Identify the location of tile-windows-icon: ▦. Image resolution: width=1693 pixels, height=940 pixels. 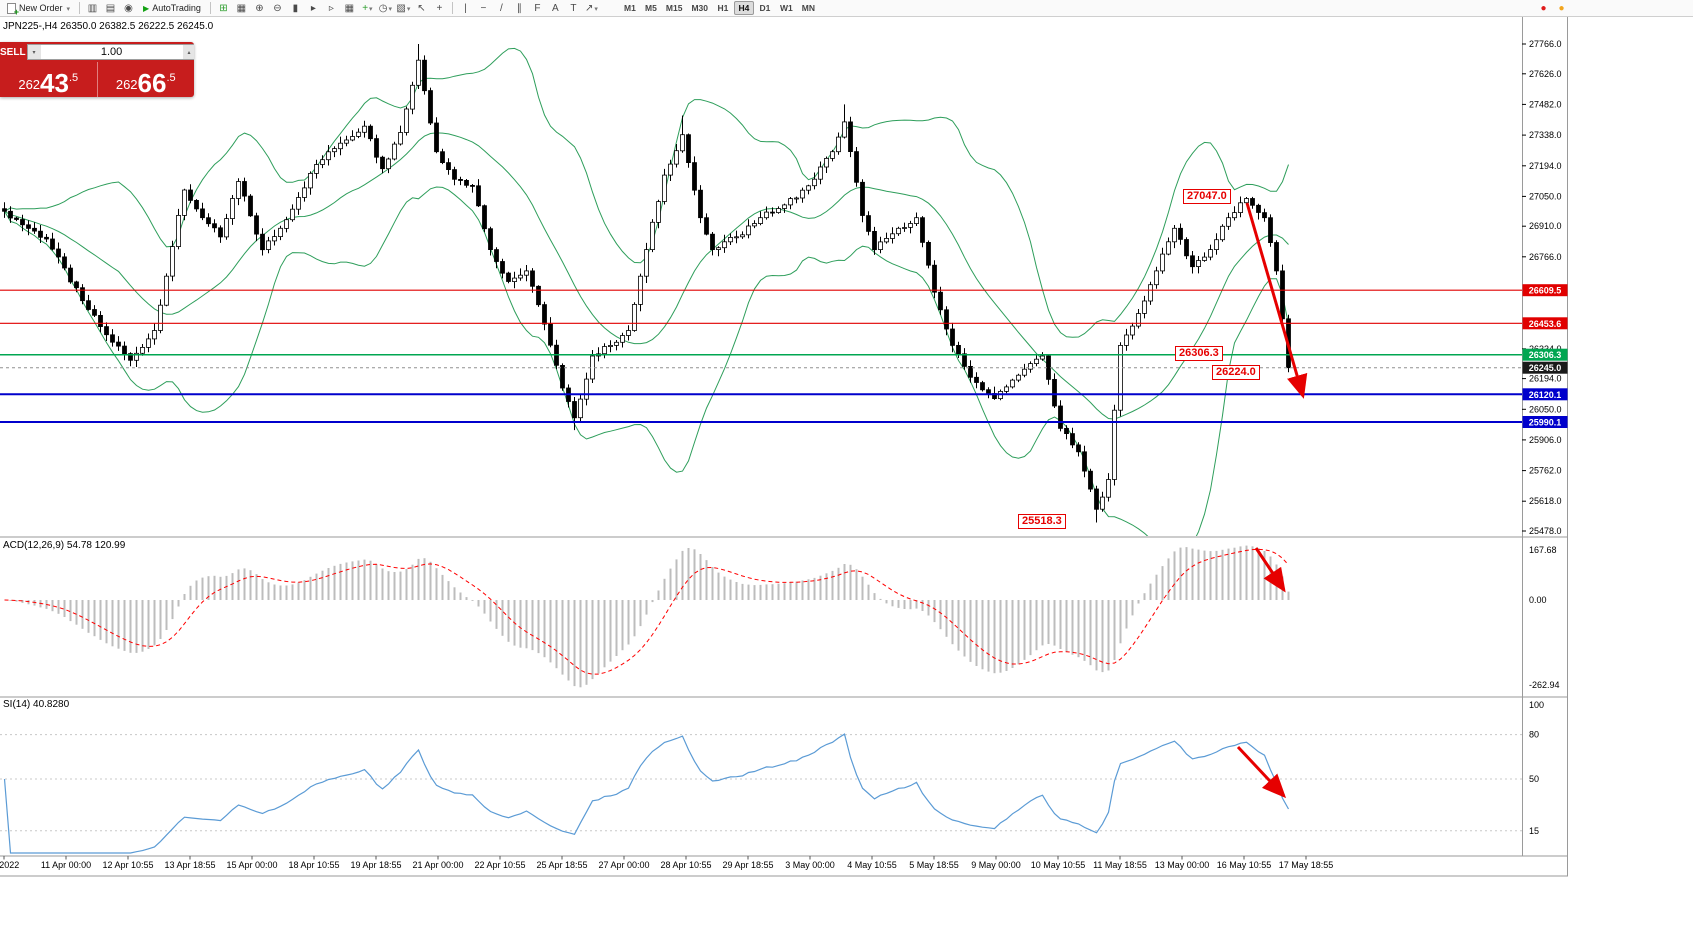
(241, 8).